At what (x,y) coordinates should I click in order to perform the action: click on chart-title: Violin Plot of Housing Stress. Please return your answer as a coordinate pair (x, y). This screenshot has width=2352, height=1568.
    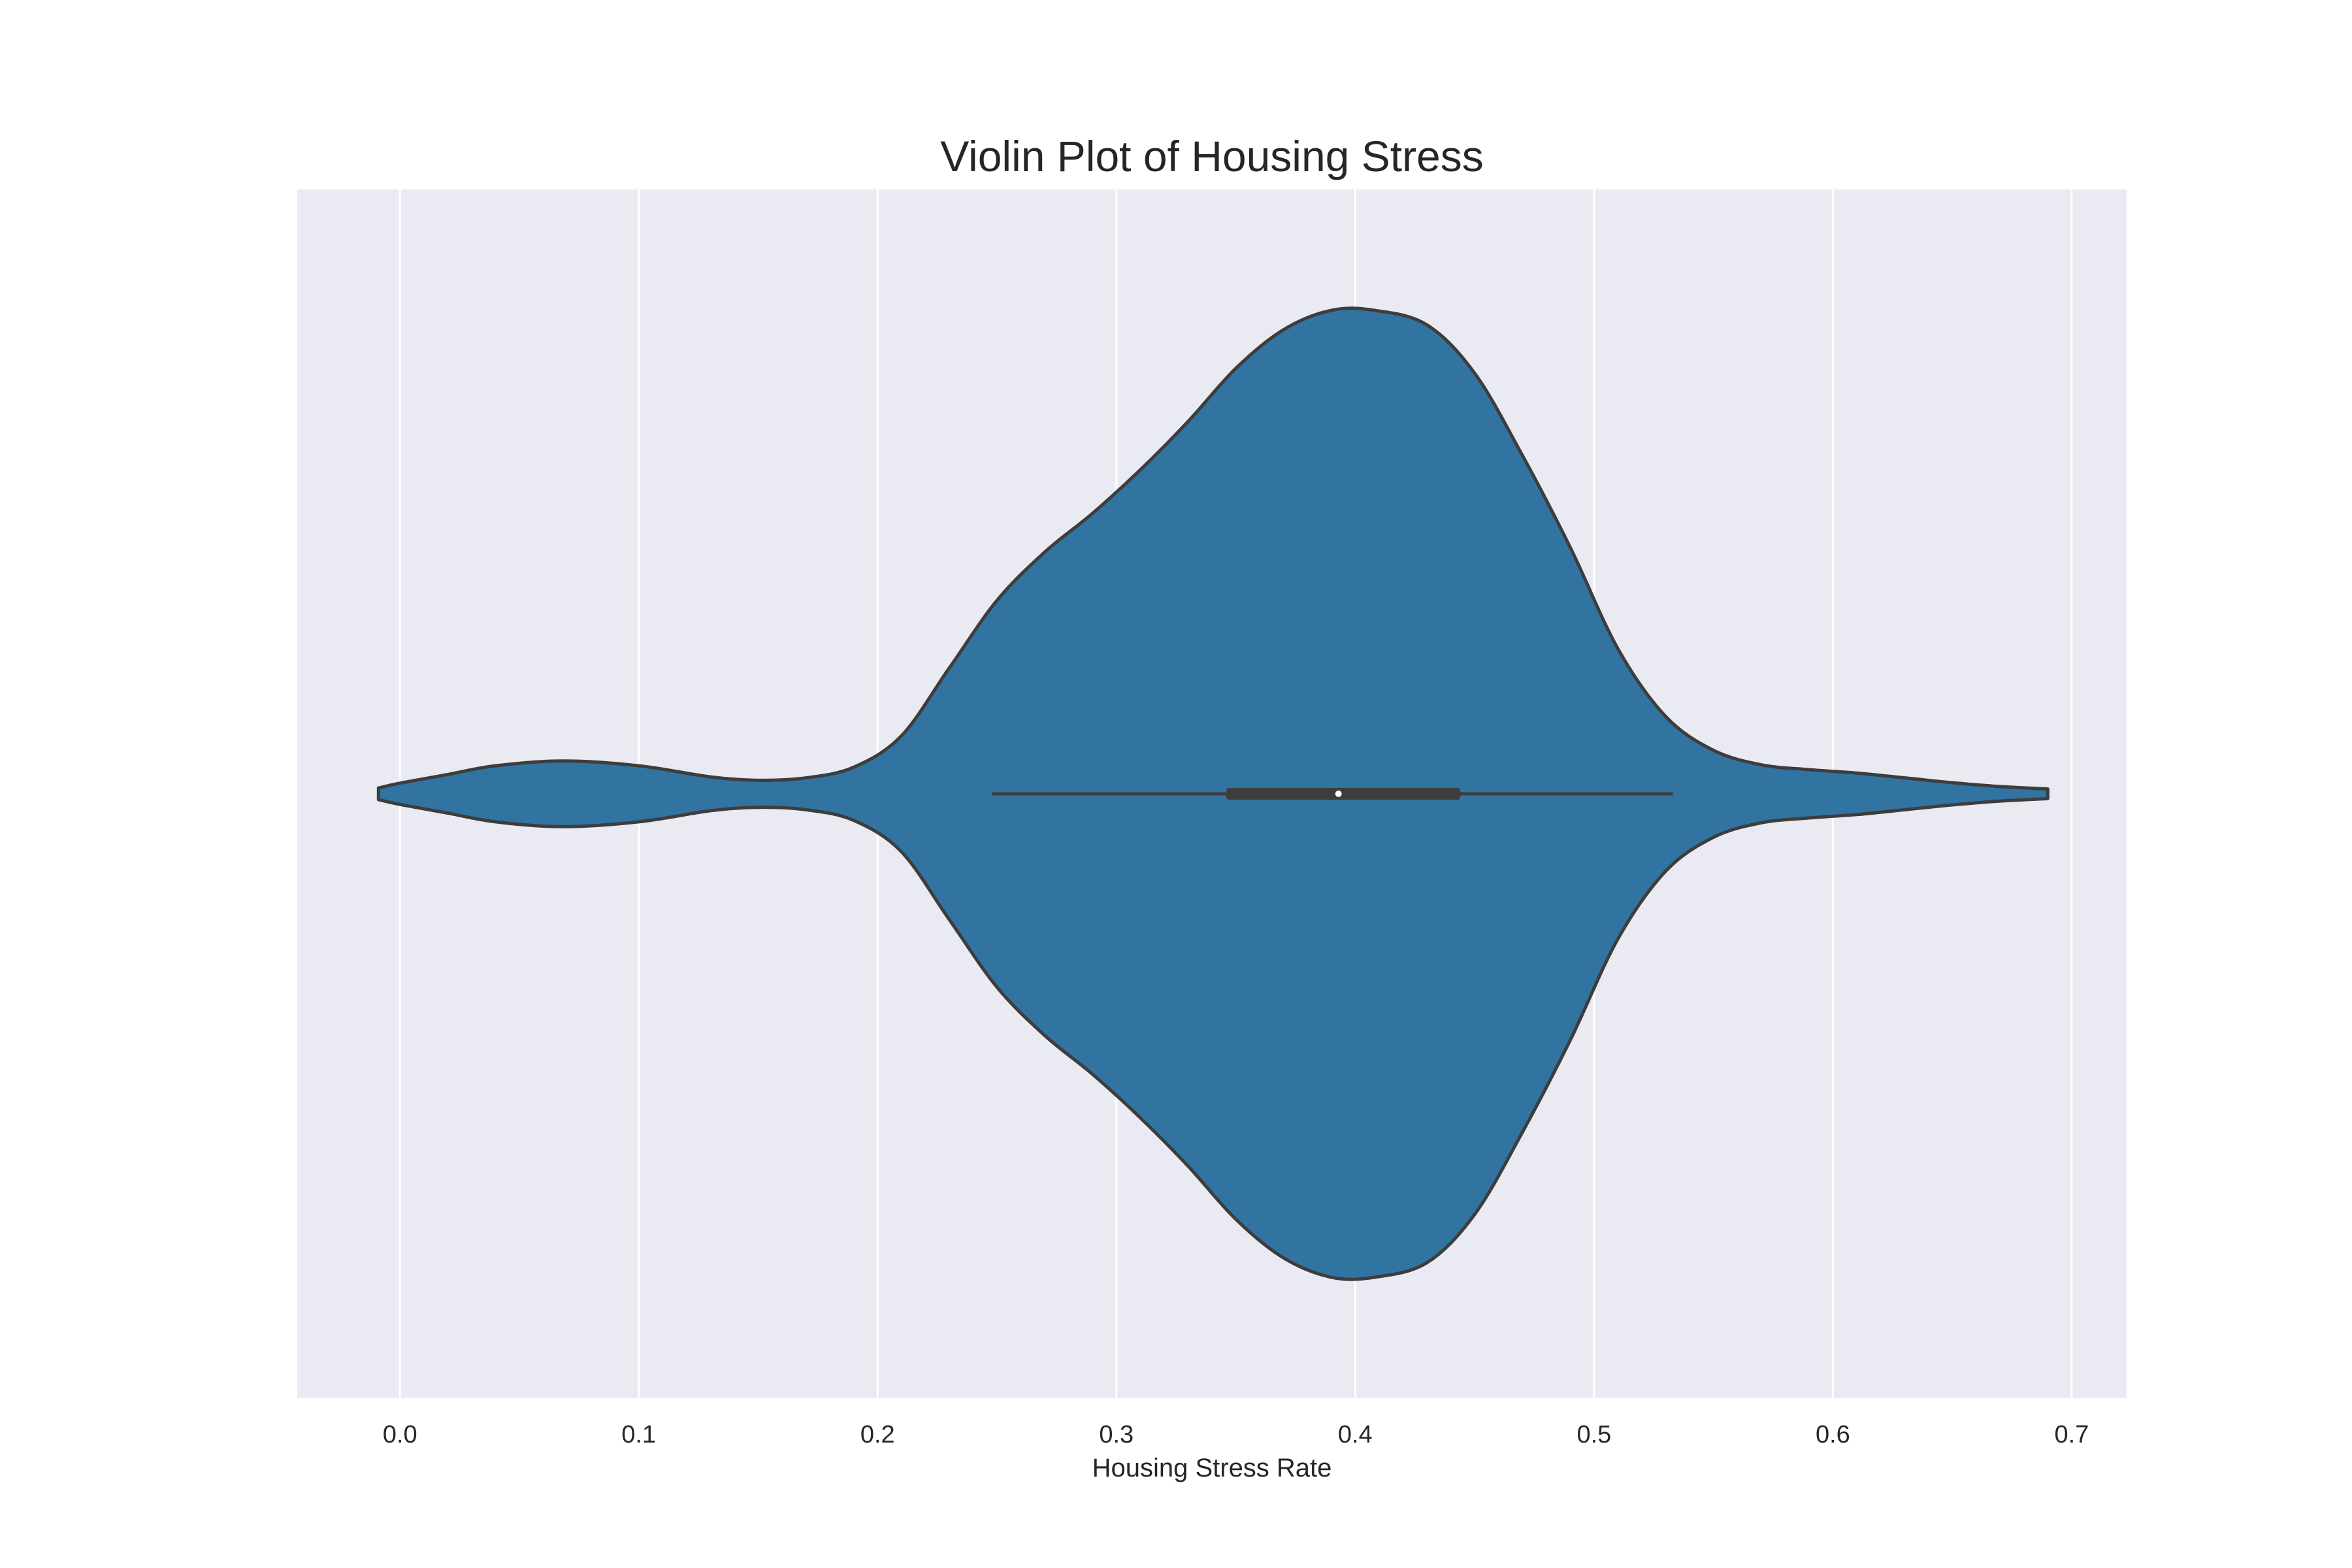
    Looking at the image, I should click on (1212, 156).